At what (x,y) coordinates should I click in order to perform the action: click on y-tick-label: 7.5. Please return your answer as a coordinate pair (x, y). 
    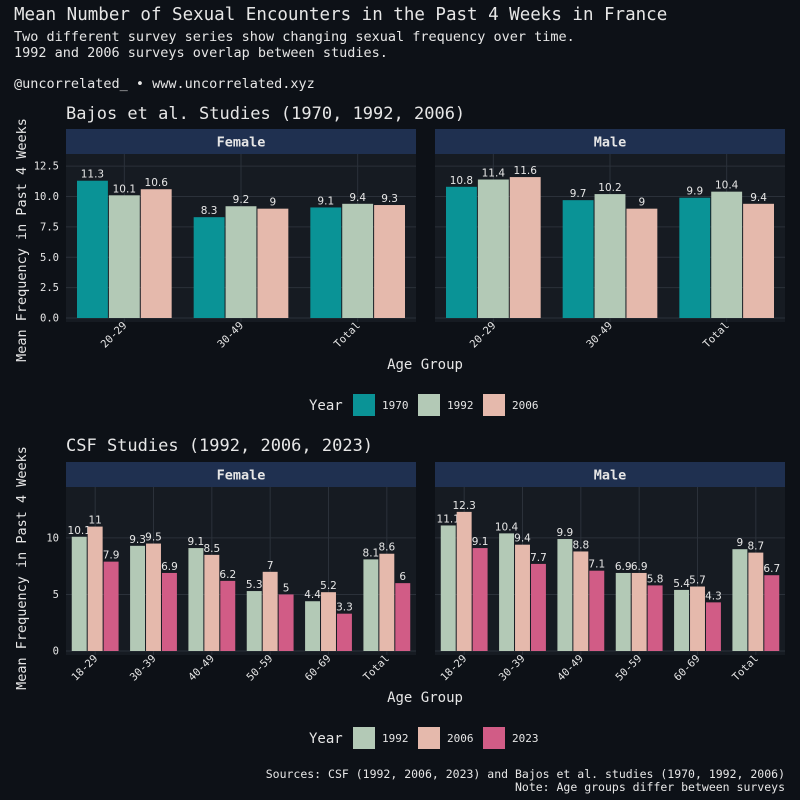
    Looking at the image, I should click on (49, 227).